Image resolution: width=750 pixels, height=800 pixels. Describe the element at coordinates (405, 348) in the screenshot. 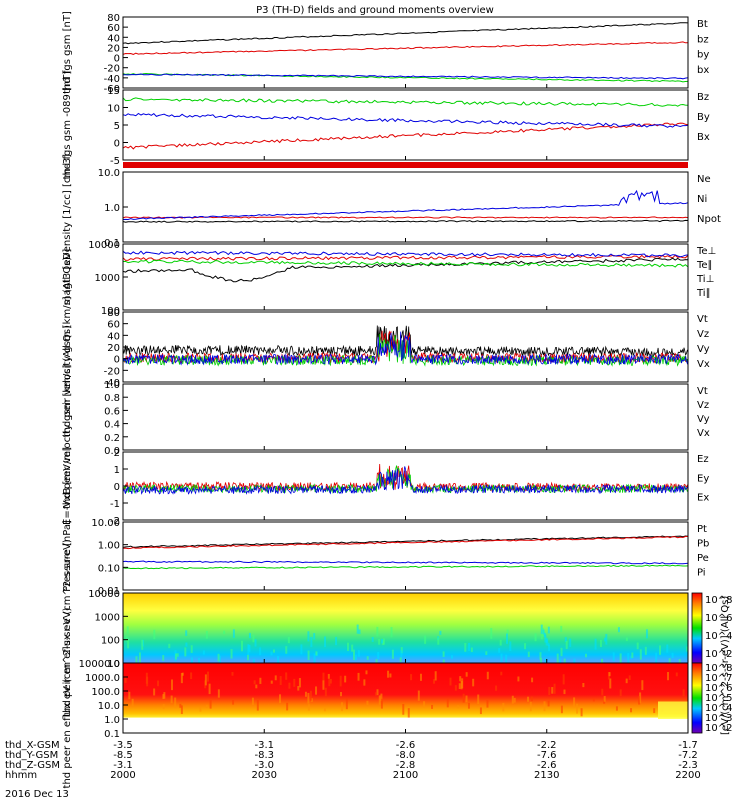

I see `series-line-Vx` at that location.